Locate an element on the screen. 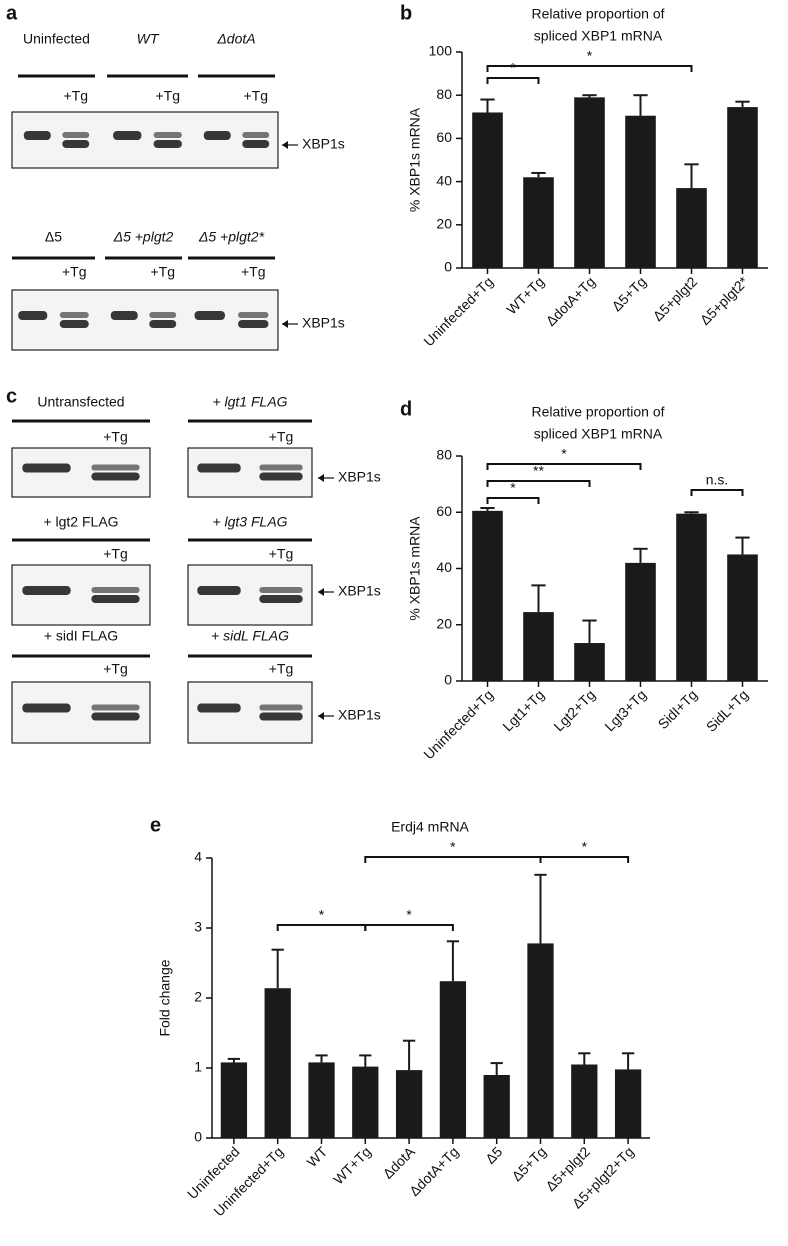  x-tick-label: WT+Tg is located at coordinates (352, 1165).